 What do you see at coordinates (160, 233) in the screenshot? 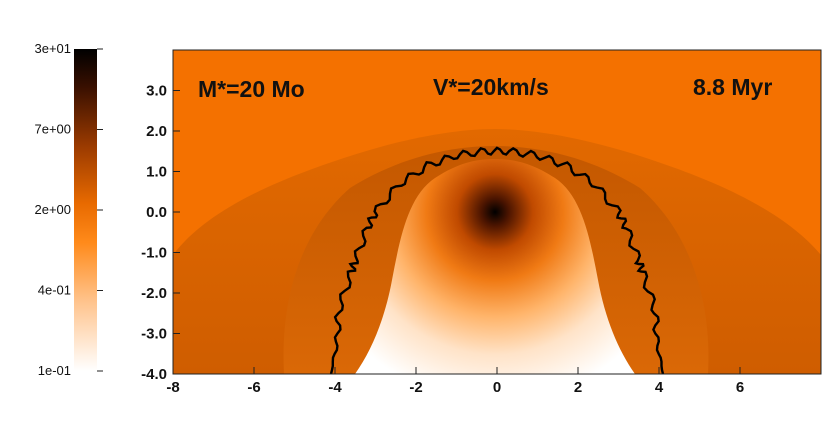
I see `y-axis: 3.0 2.0 1.0 0.0 -1.0 -2.0 -3.0 -4.0` at bounding box center [160, 233].